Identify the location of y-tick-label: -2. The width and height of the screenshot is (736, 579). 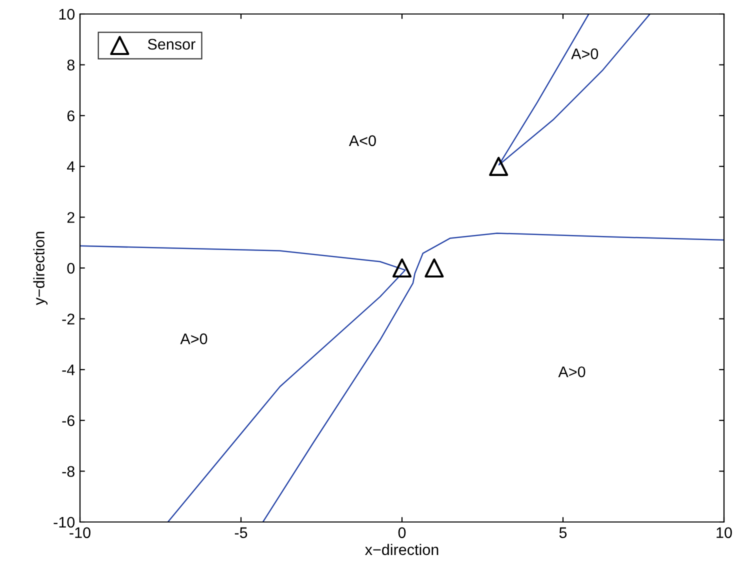
(68, 319).